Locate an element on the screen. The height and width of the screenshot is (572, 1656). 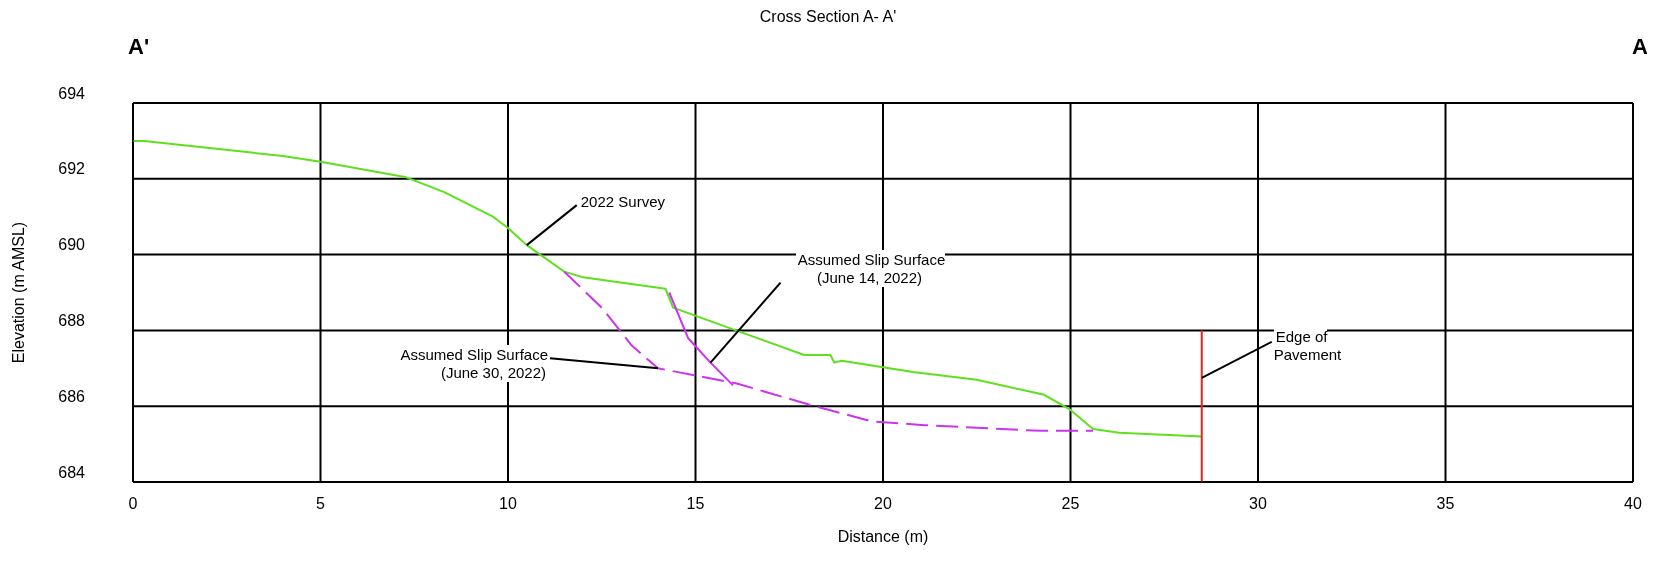
section-end-label: A is located at coordinates (1640, 47).